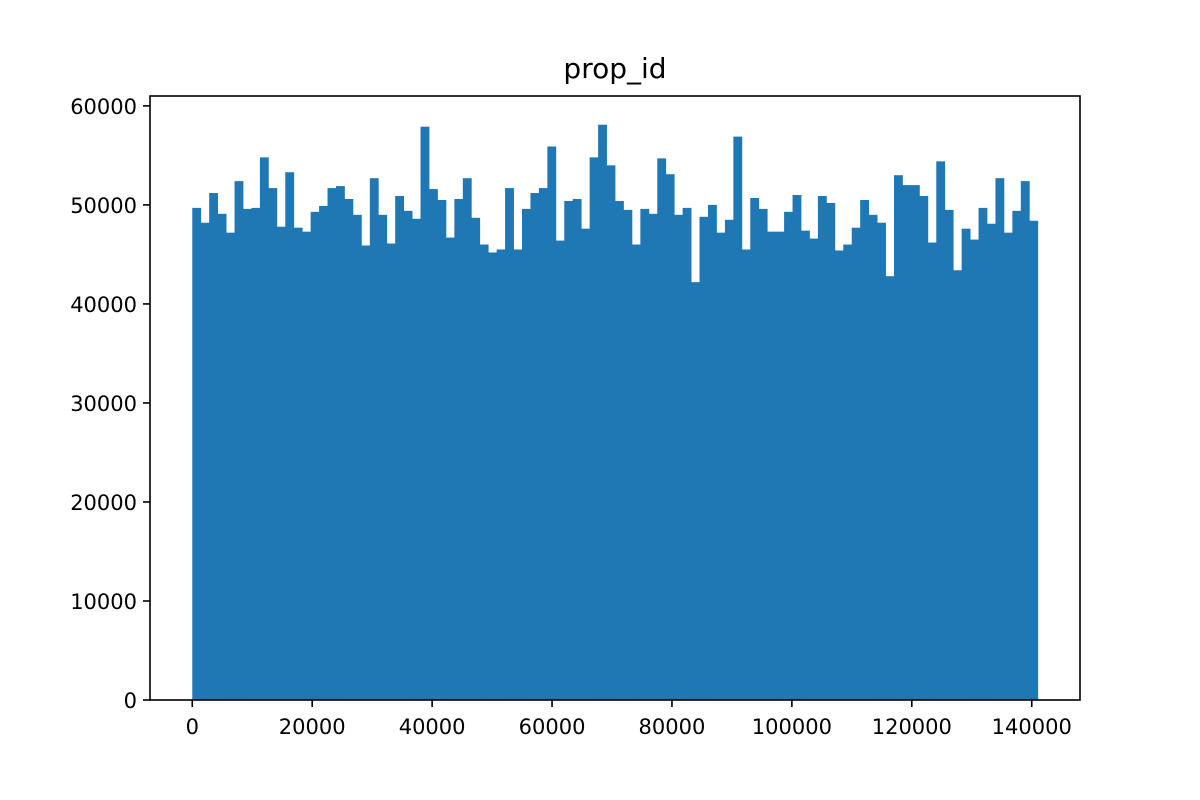 The image size is (1200, 800). What do you see at coordinates (103, 503) in the screenshot?
I see `y-tick-label: 20000` at bounding box center [103, 503].